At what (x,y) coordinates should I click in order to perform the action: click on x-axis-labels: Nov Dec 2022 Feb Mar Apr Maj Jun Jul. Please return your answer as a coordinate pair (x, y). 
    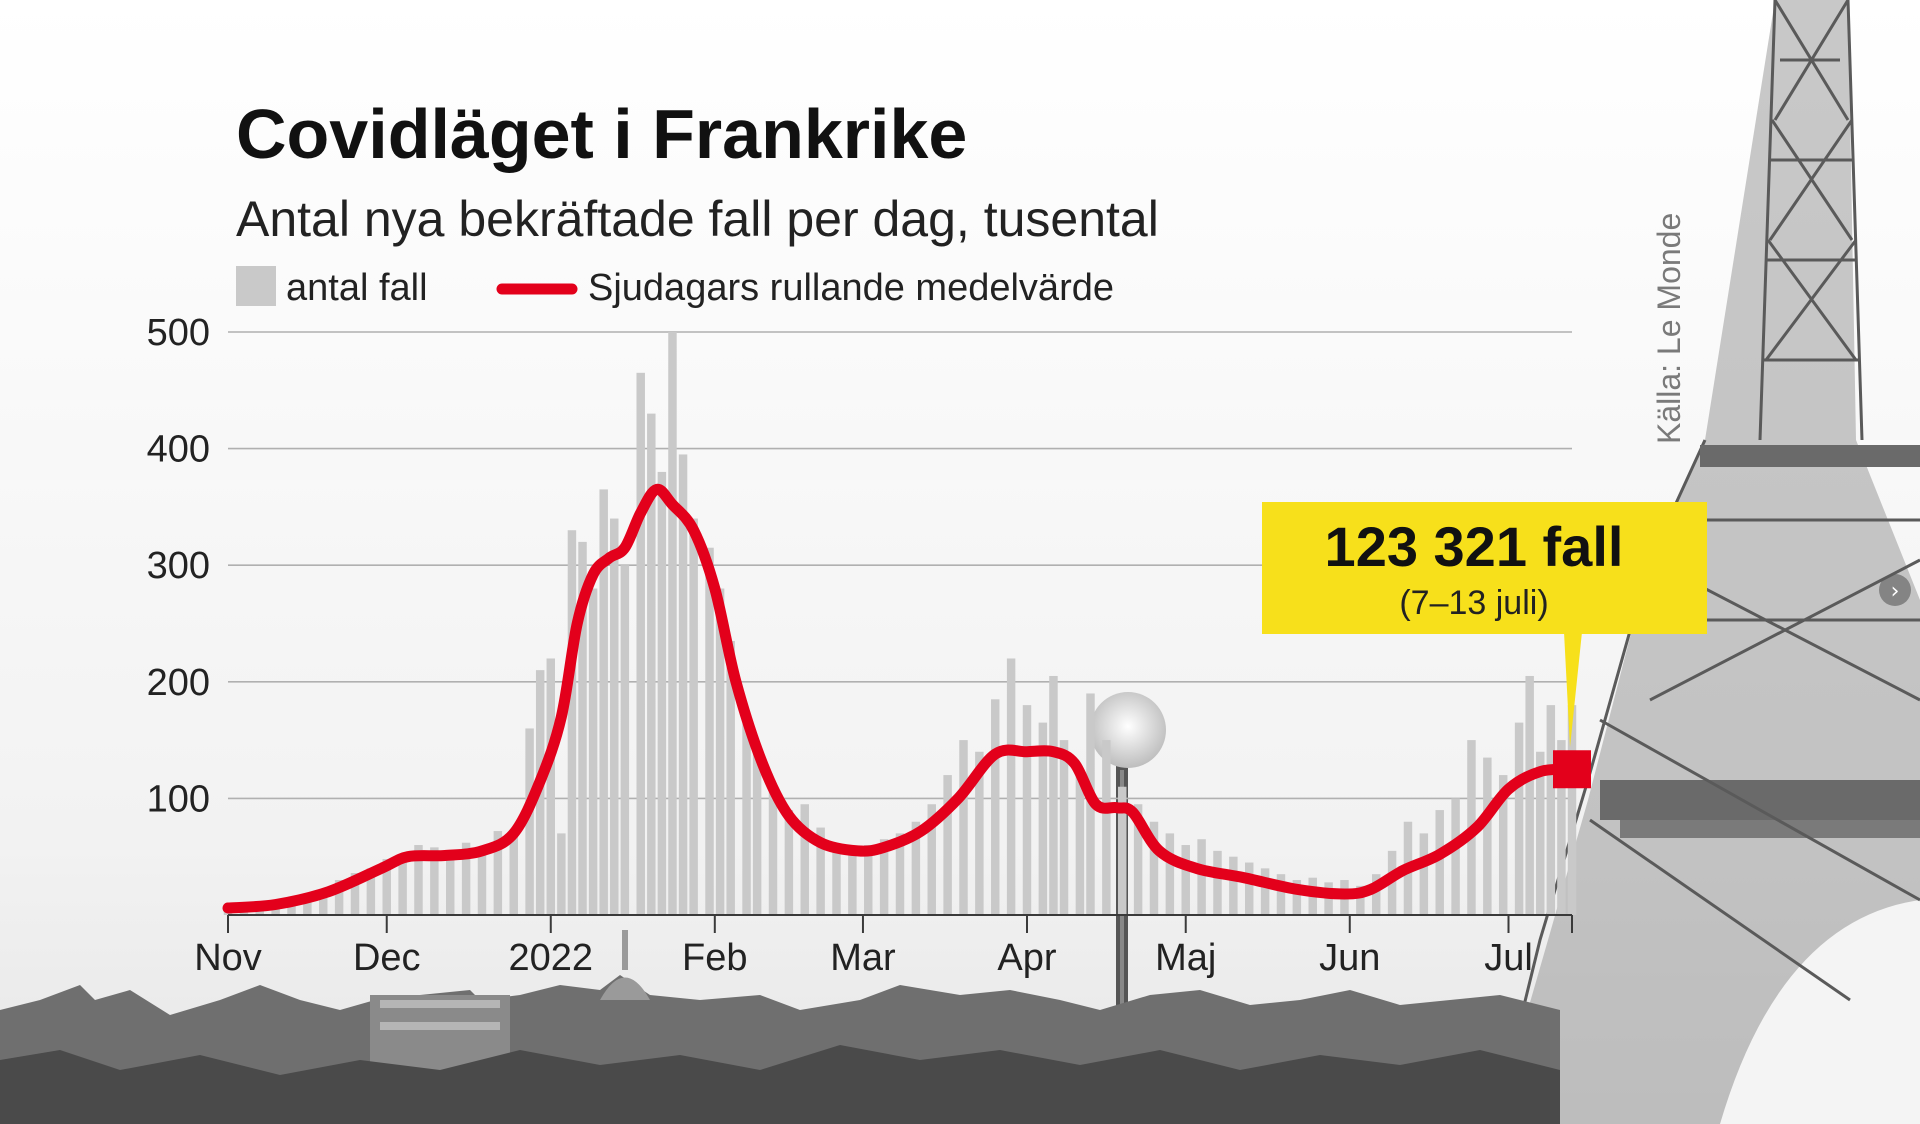
    Looking at the image, I should click on (863, 958).